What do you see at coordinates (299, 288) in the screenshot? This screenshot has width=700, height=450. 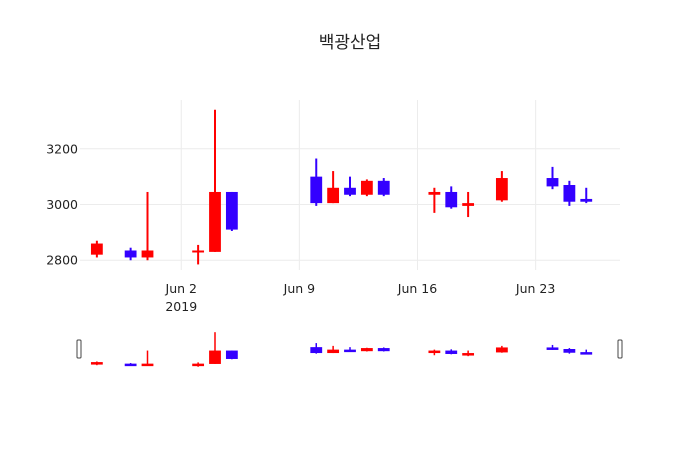 I see `x-tick-label: Jun 9` at bounding box center [299, 288].